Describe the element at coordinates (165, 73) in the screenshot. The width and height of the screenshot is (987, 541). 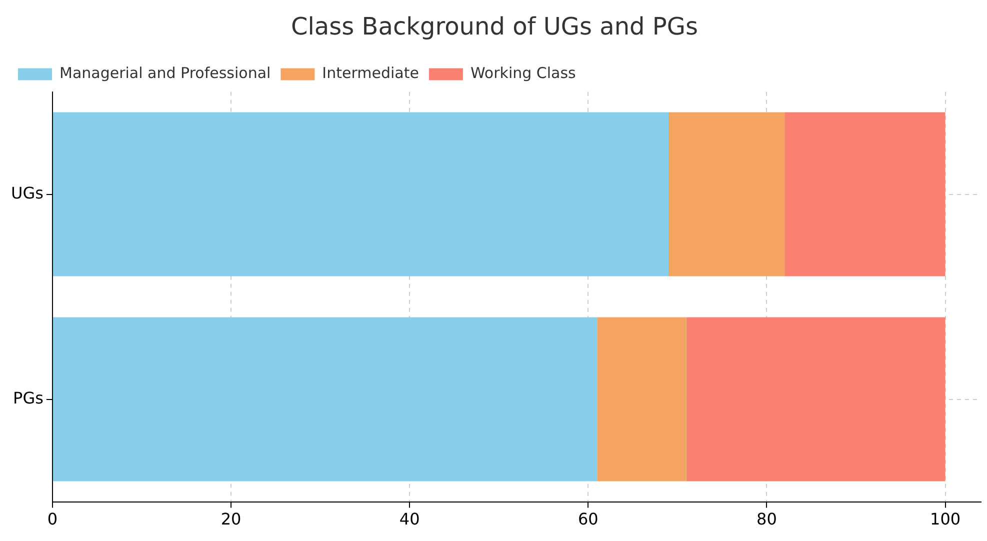
I see `legend-label: Managerial and Professional` at that location.